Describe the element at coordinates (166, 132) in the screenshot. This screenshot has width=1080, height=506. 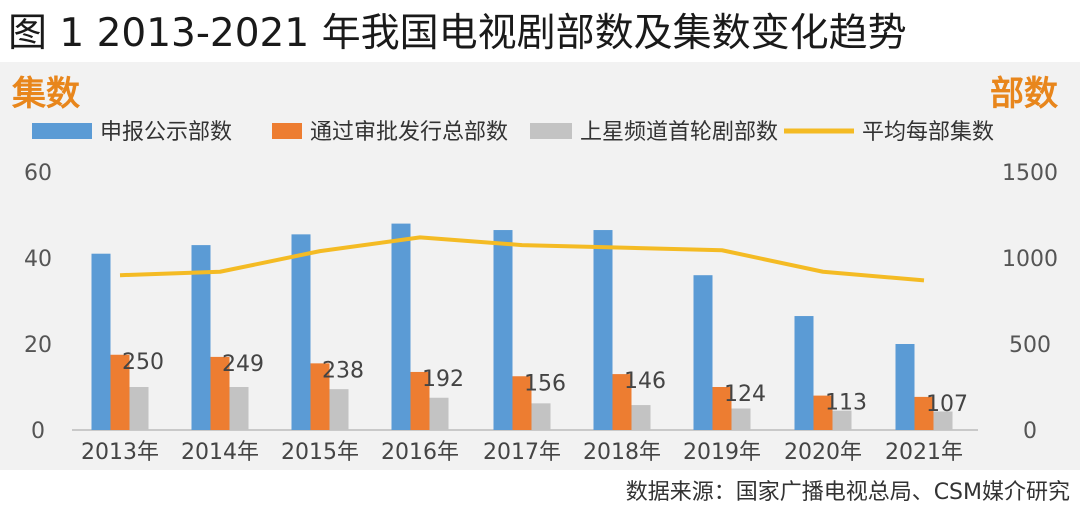
I see `legend-label-0: 申报公示部数` at that location.